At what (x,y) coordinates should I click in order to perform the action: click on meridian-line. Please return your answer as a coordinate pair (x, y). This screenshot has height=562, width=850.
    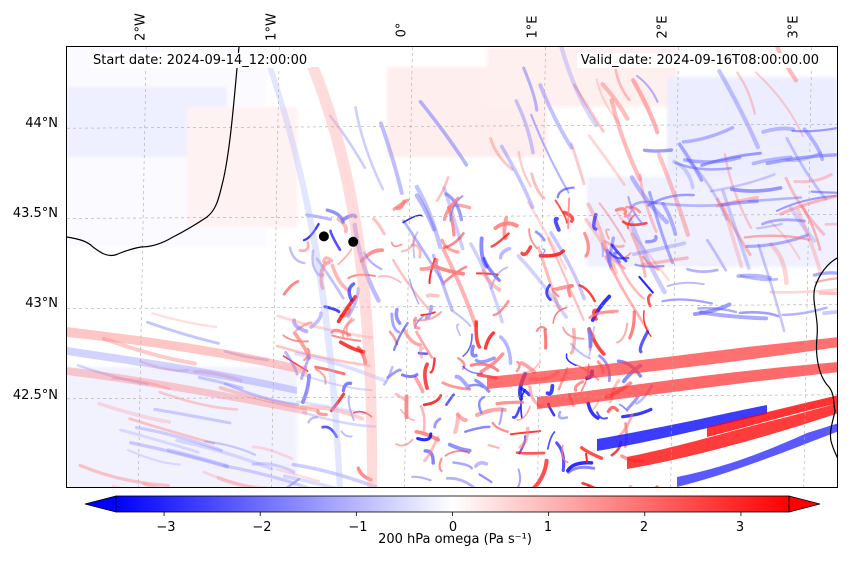
    Looking at the image, I should click on (142, 267).